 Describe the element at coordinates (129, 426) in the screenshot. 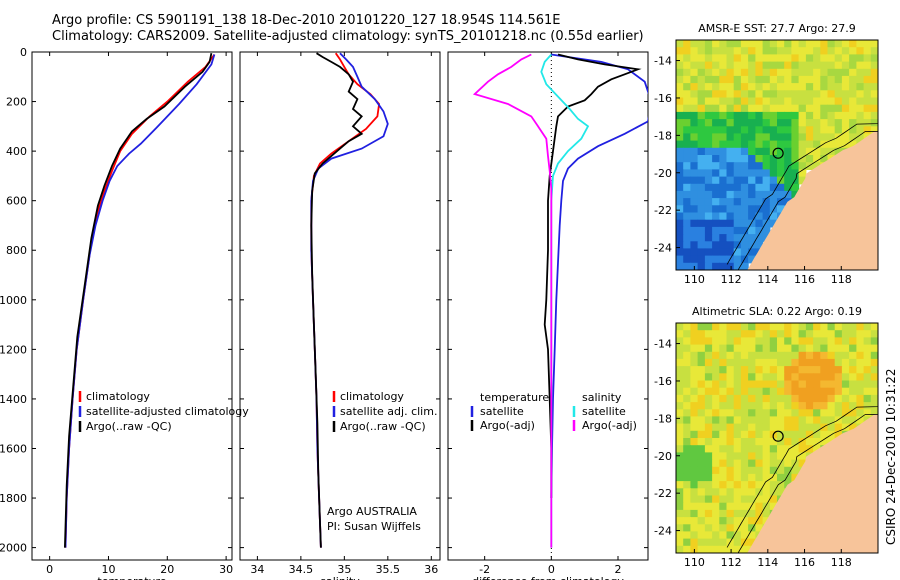

I see `legend-label: Argo(..raw -QC)` at that location.